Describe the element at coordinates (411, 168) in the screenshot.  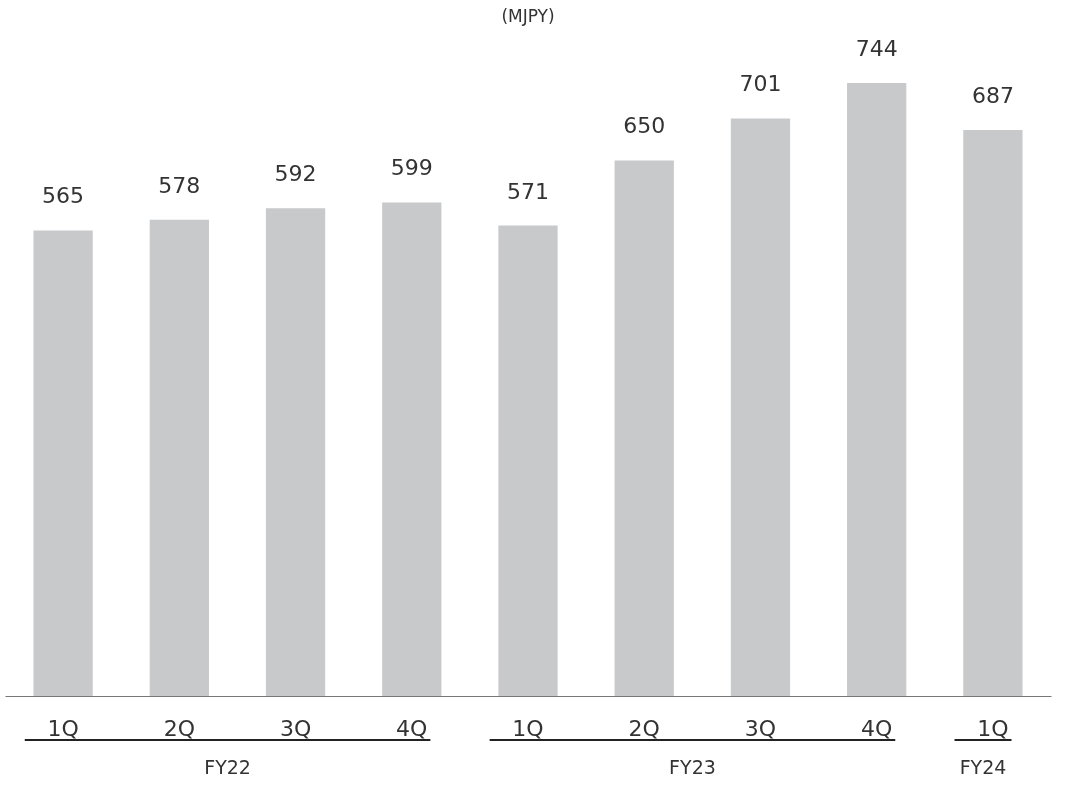
I see `data-label: 599` at that location.